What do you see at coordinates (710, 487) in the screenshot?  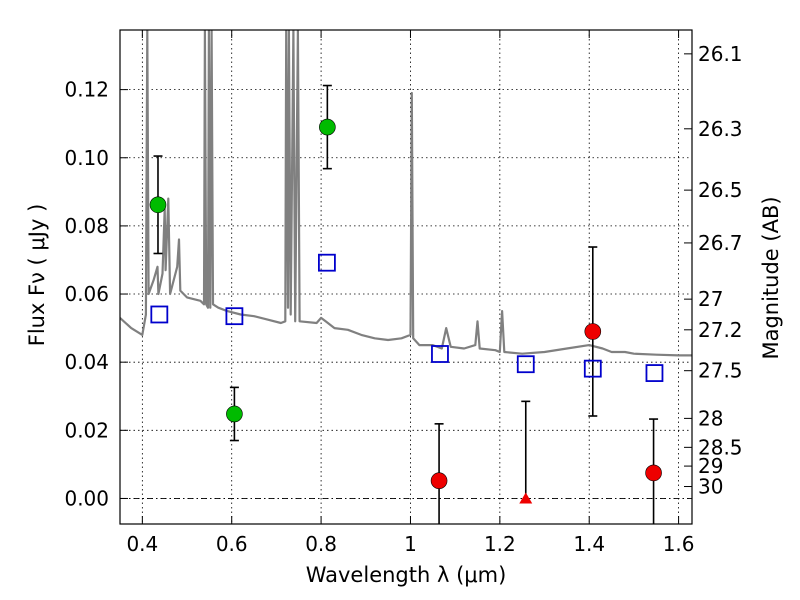 I see `mag-tick-label: 30` at bounding box center [710, 487].